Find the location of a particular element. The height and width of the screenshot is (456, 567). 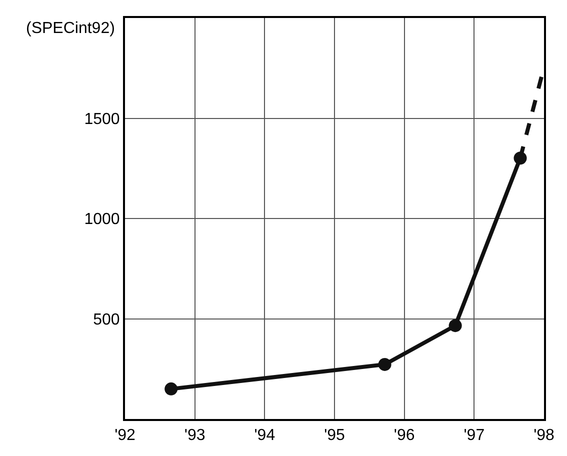

y-axis-title: (SPECint92) is located at coordinates (70, 28).